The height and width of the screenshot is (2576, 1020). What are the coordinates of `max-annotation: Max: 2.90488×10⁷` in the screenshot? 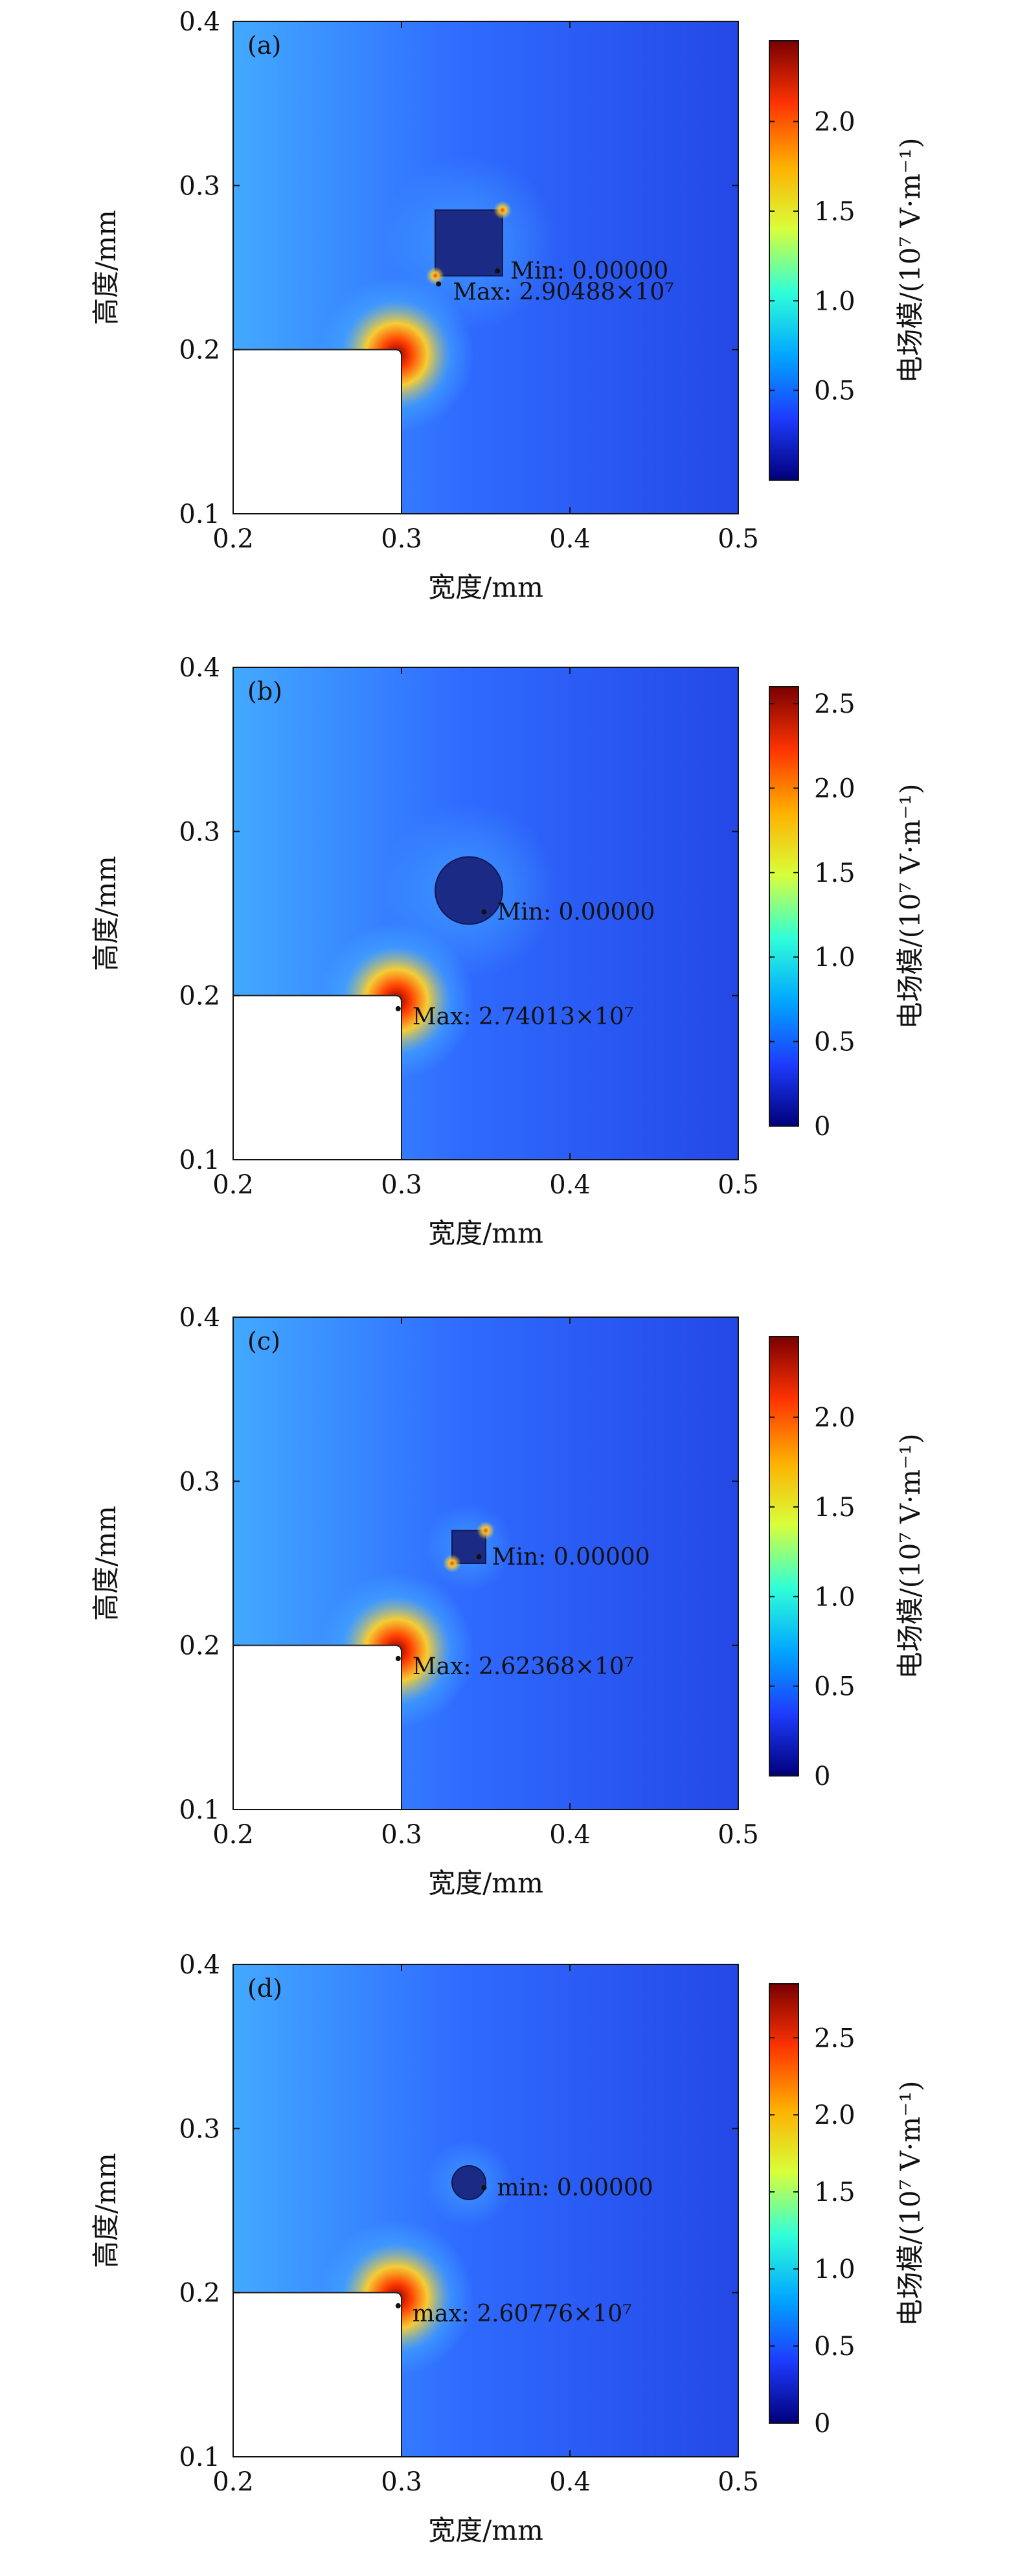 It's located at (563, 292).